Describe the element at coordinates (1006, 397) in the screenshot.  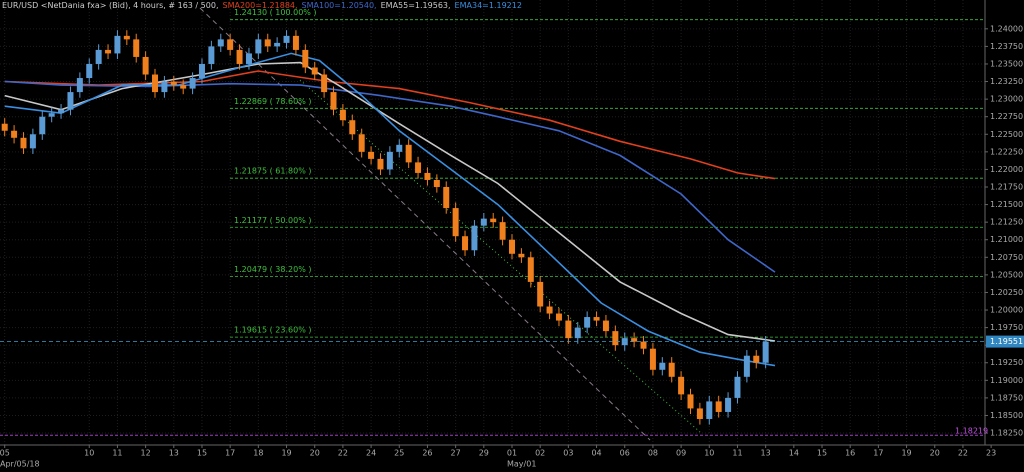
I see `y-tick-label: 1.18750` at that location.